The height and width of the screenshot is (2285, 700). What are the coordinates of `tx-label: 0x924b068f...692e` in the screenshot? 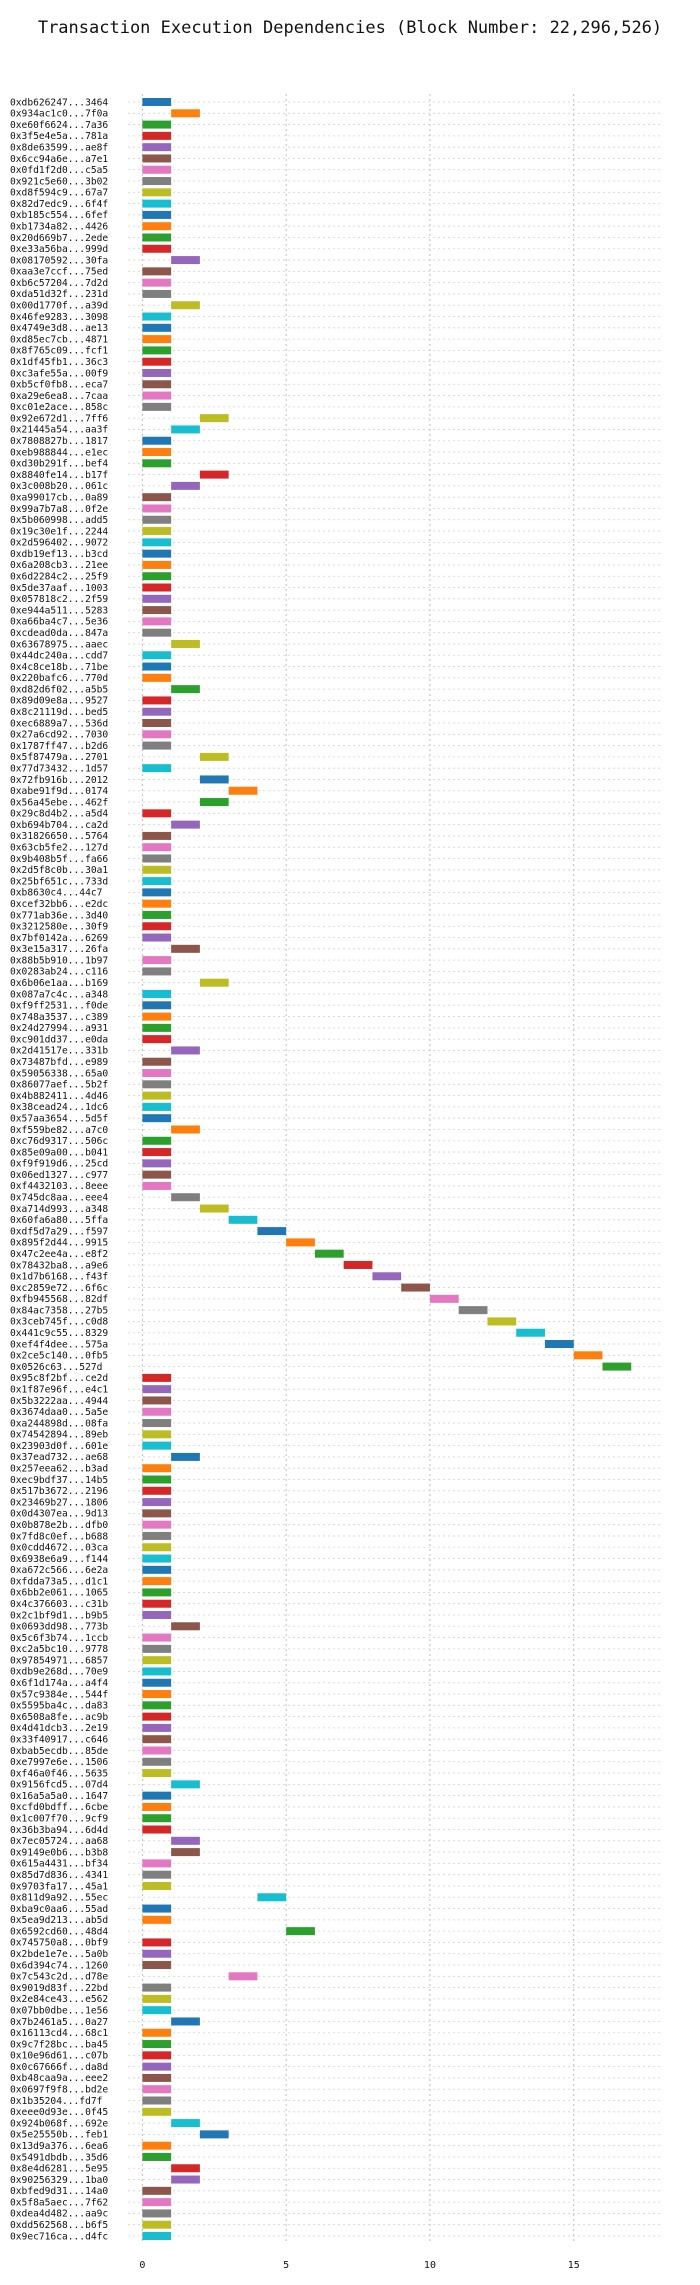 It's located at (59, 2123).